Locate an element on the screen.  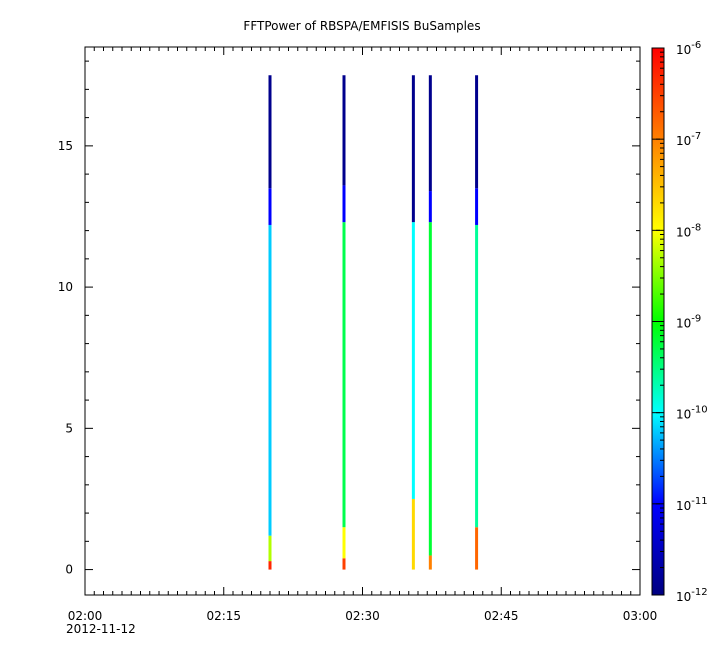
colorbar-ticks: 10⁻¹² 10⁻¹¹ 10⁻¹⁰ 10⁻⁹ 10⁻⁸ 10⁻⁷ 10⁻⁶ is located at coordinates (680, 322).